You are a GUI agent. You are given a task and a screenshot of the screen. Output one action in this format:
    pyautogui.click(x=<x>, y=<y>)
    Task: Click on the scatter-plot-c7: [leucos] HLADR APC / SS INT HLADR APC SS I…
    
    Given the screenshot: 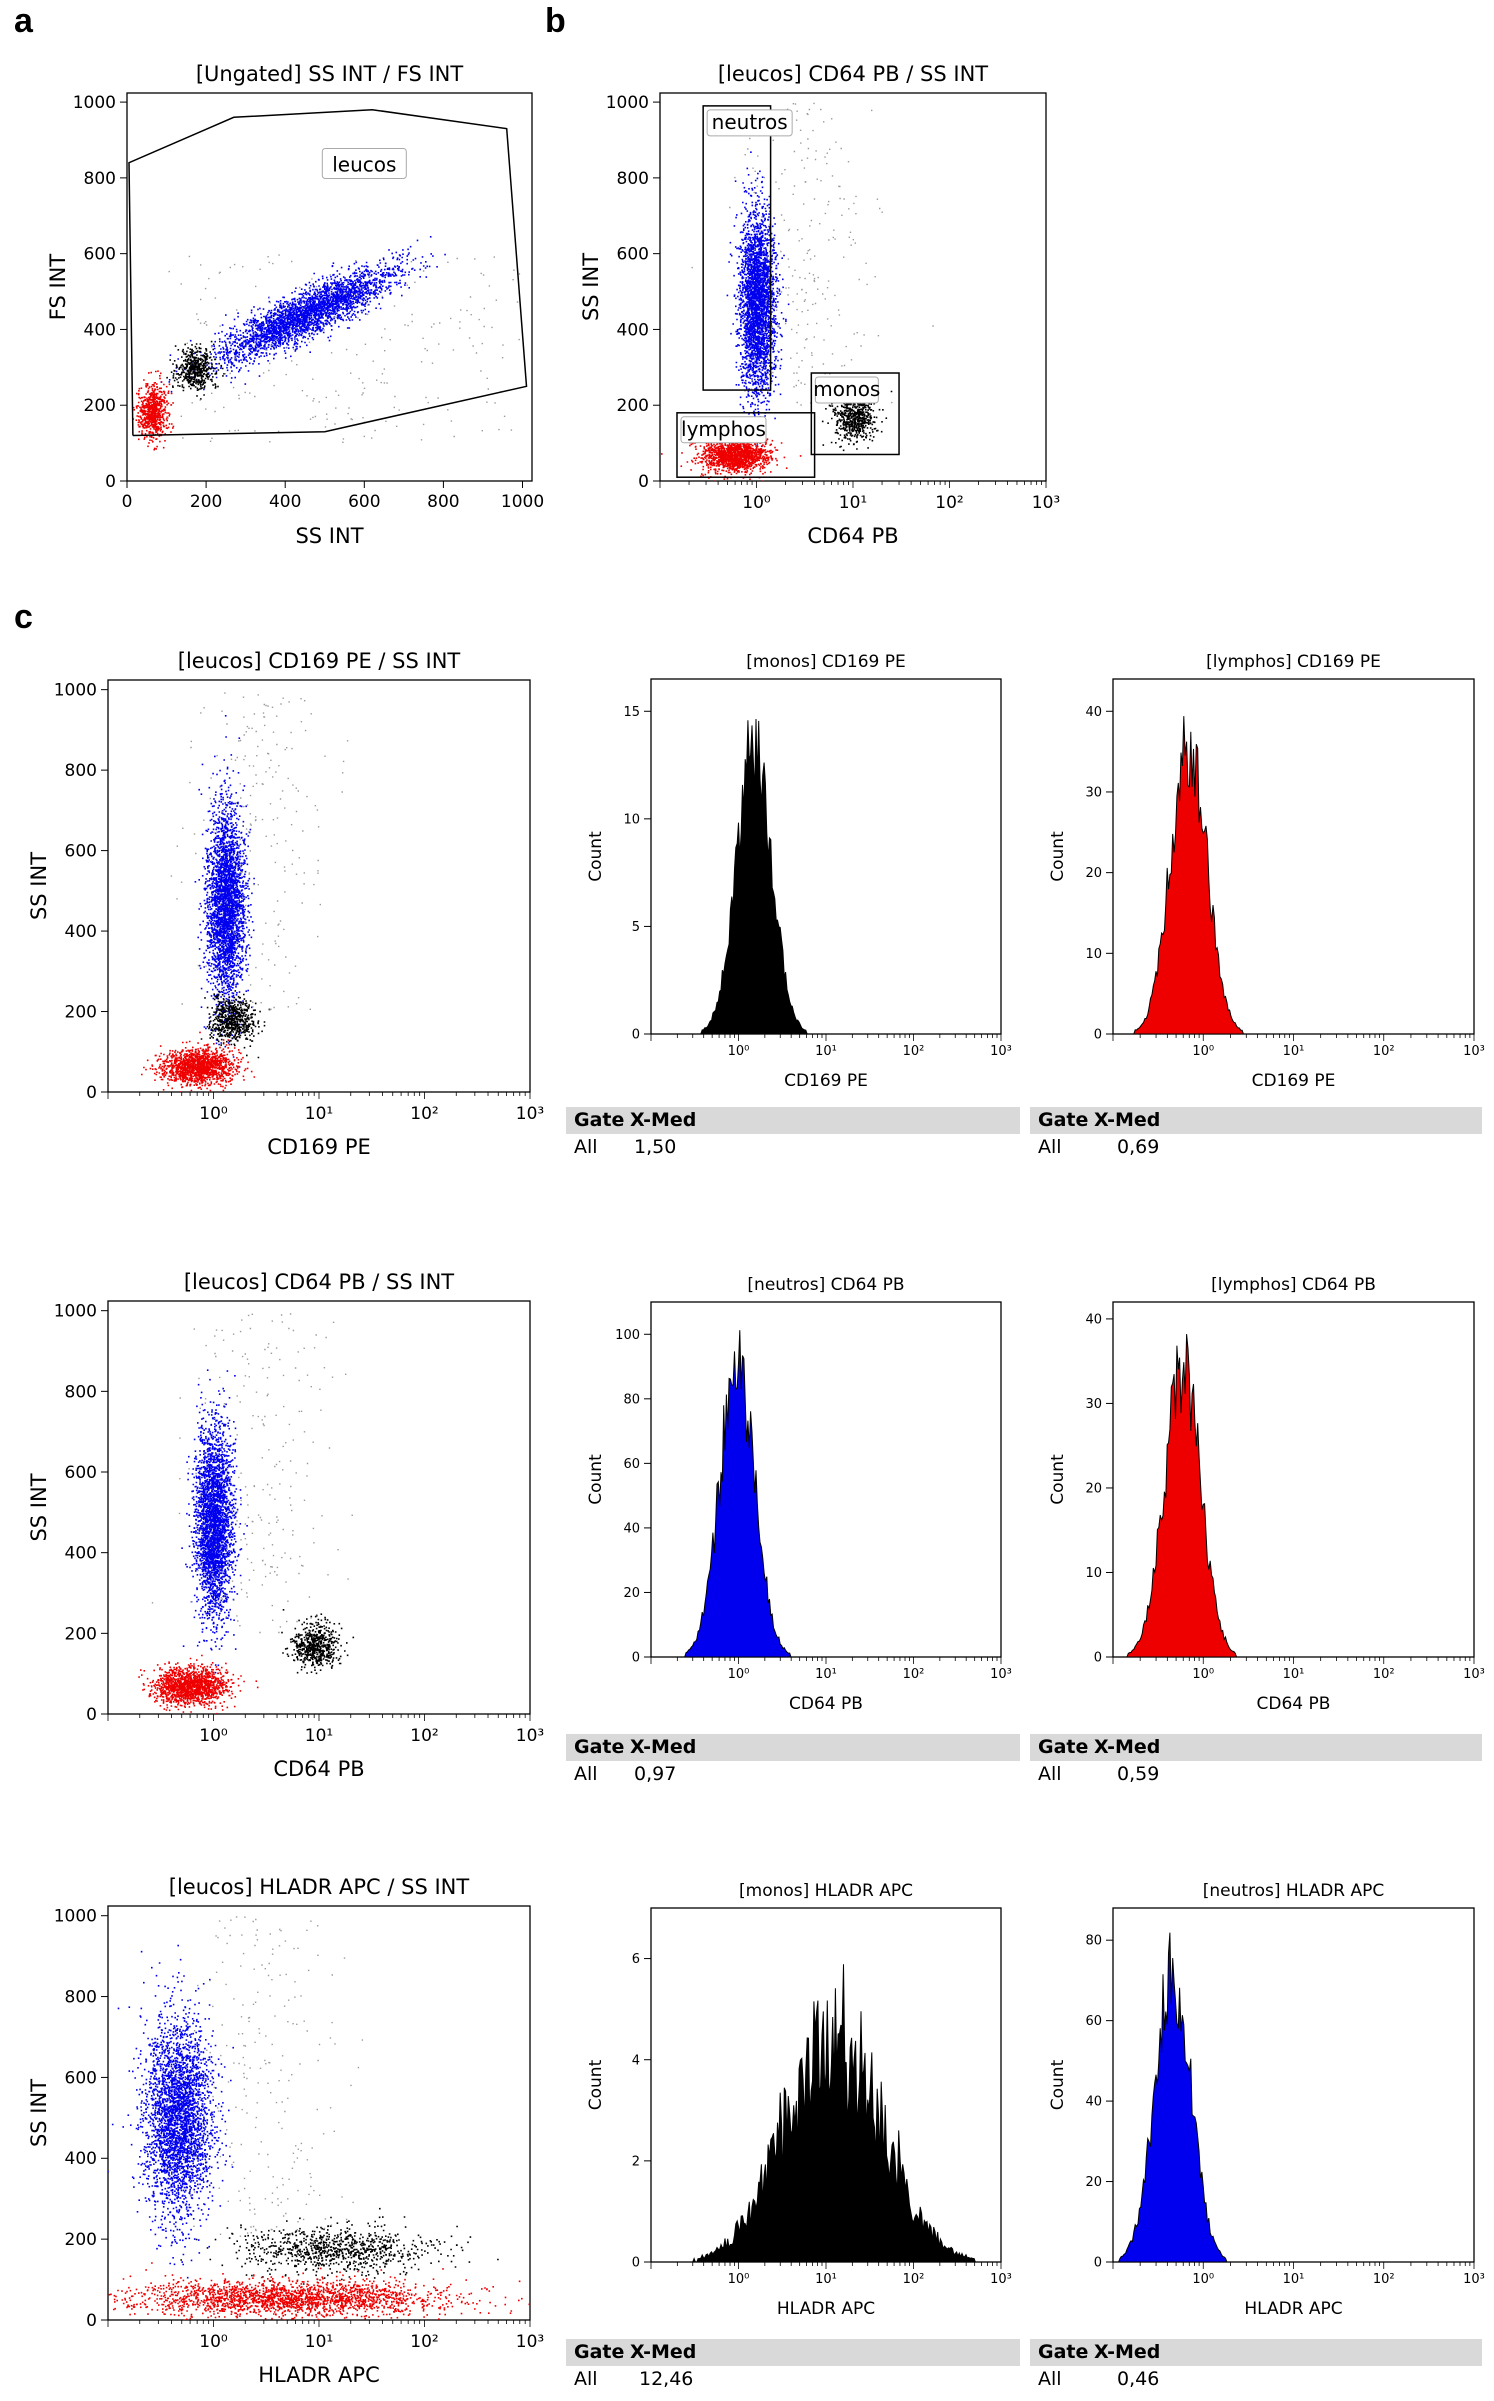 What is the action you would take?
    pyautogui.click(x=285, y=2131)
    